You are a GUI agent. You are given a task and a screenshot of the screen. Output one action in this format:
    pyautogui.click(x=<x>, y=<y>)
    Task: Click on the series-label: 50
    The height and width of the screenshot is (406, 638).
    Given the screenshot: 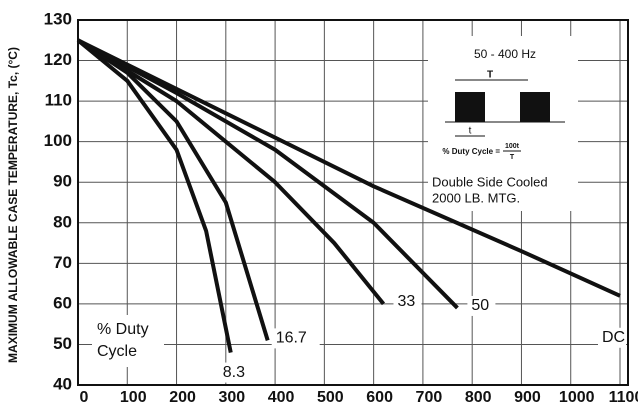 What is the action you would take?
    pyautogui.click(x=480, y=305)
    